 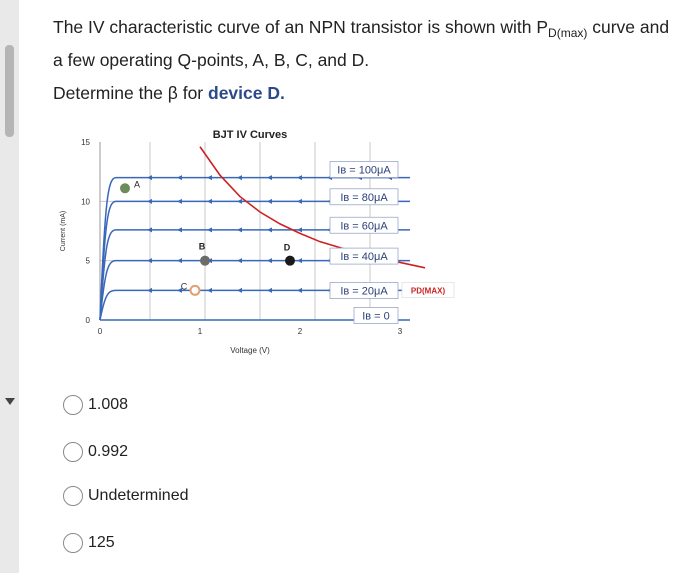 I want to click on q-point-d, so click(x=290, y=260).